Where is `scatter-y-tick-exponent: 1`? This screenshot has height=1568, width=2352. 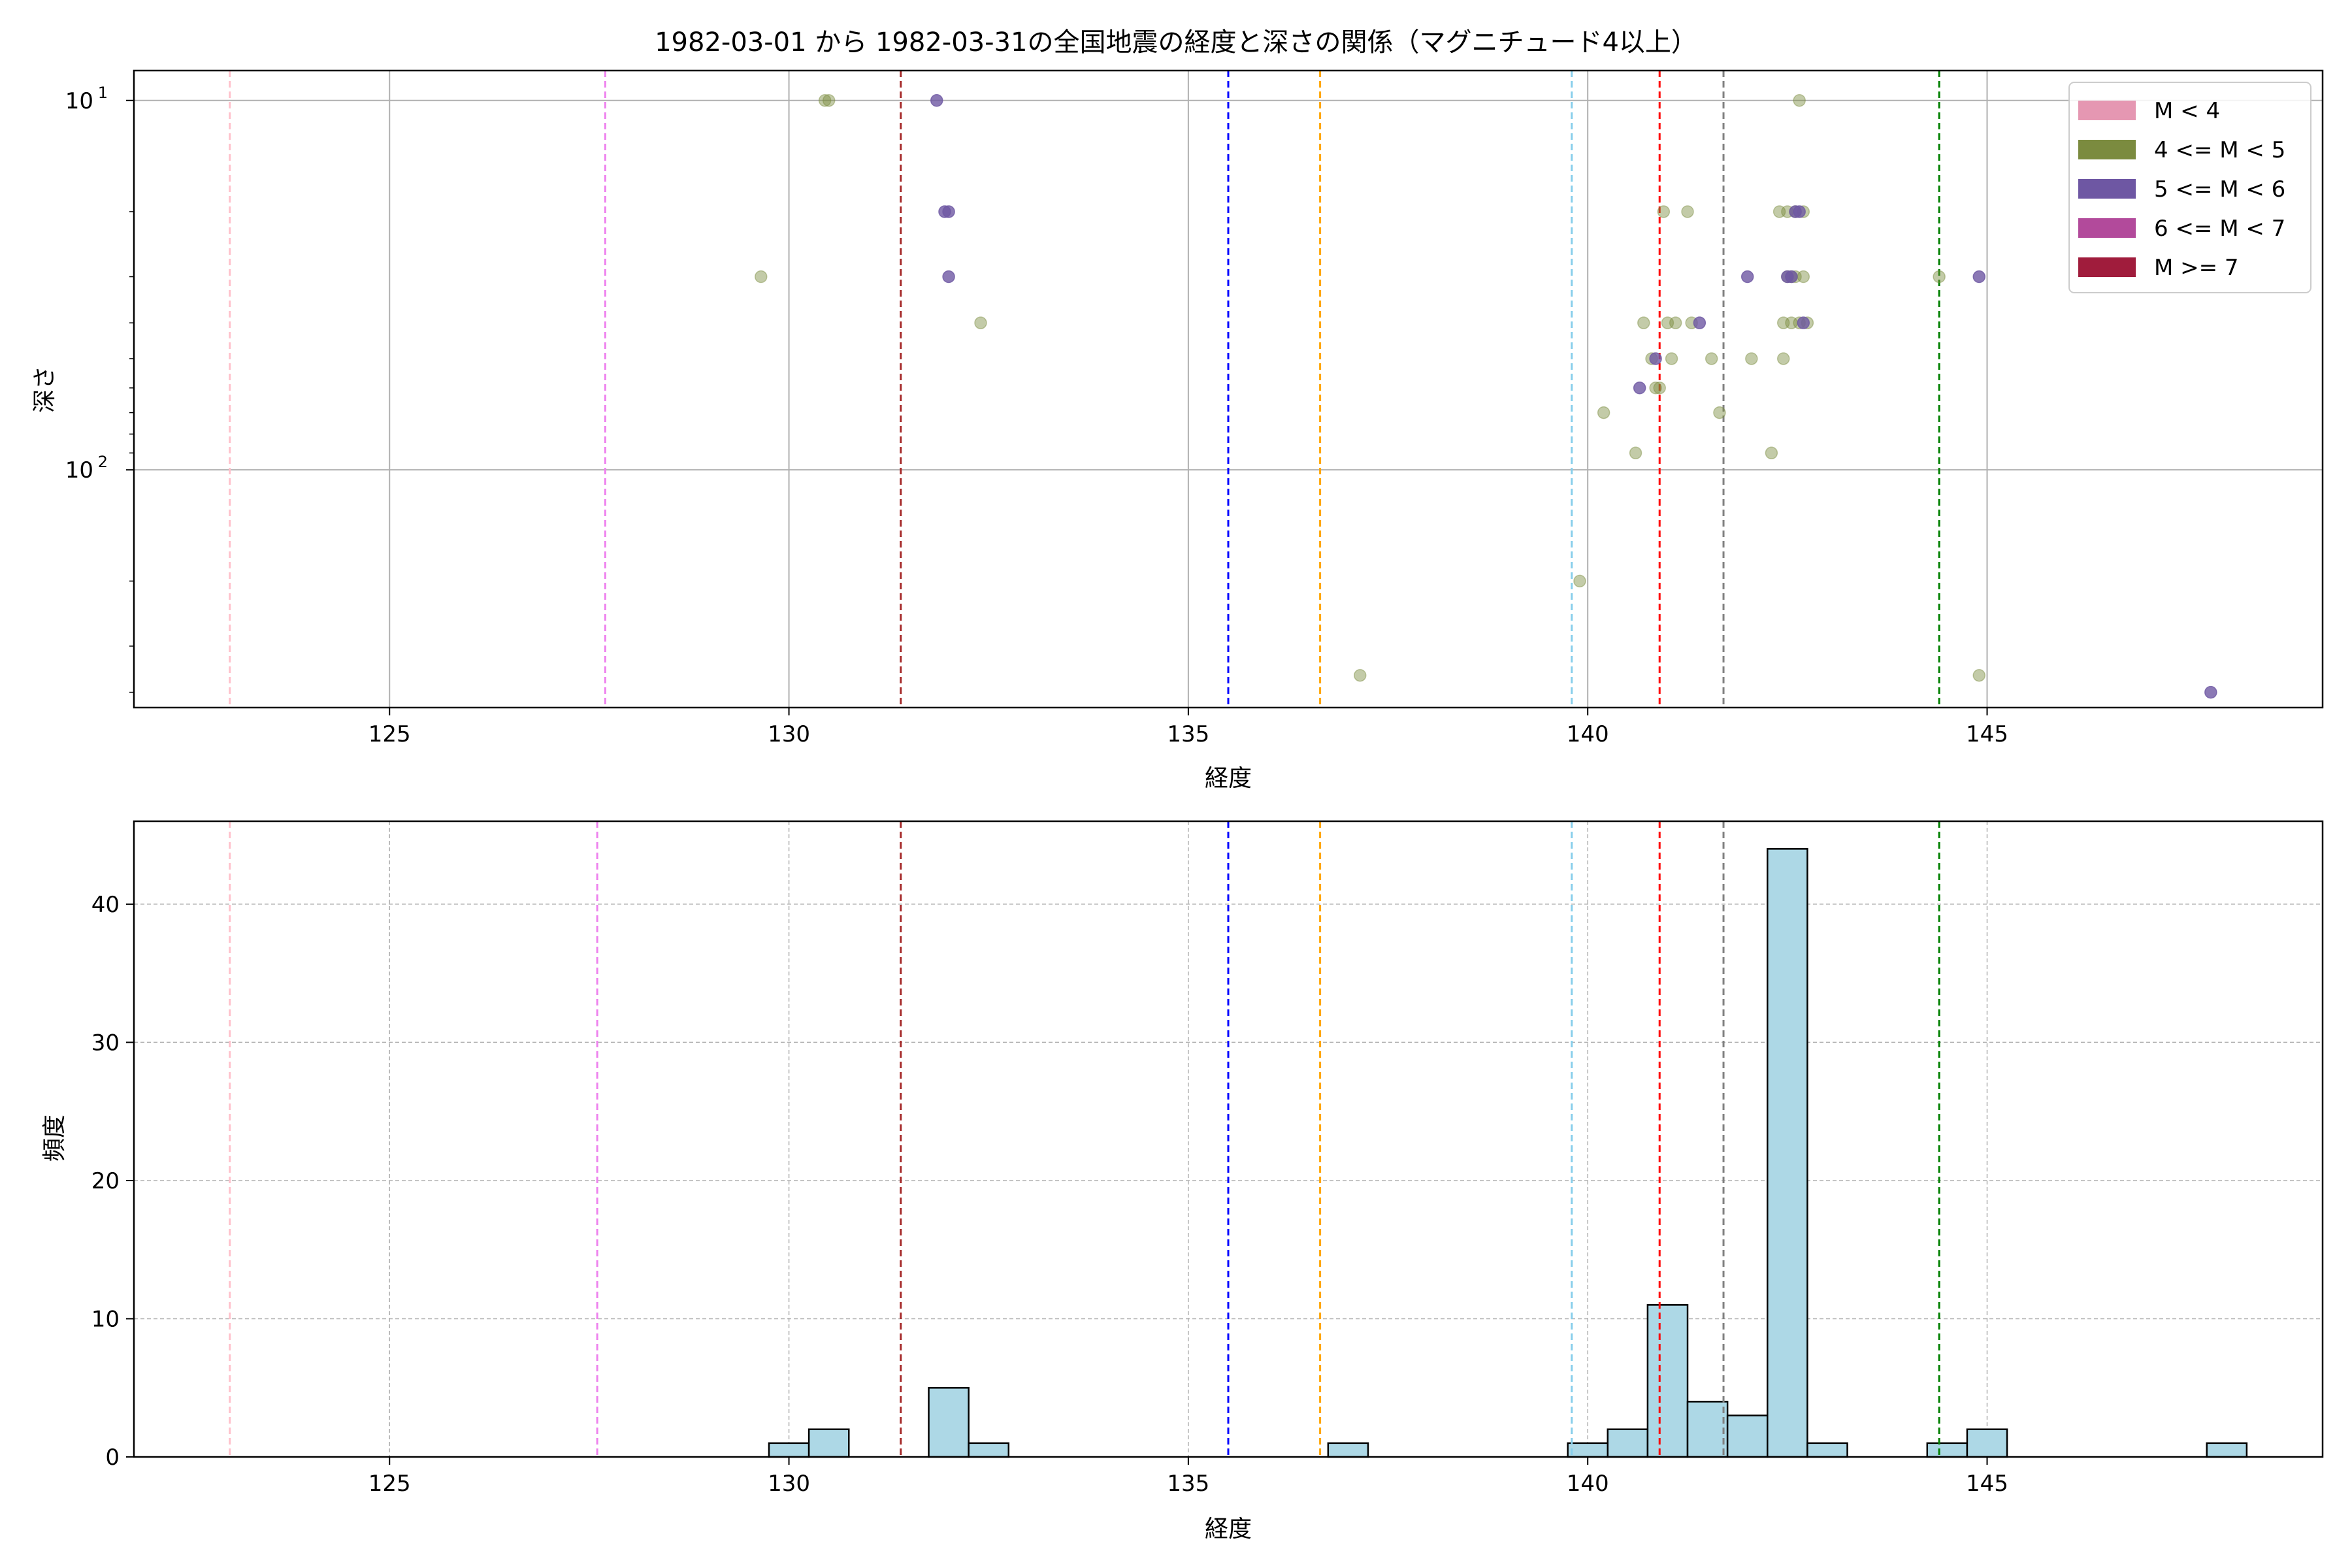 scatter-y-tick-exponent: 1 is located at coordinates (103, 93).